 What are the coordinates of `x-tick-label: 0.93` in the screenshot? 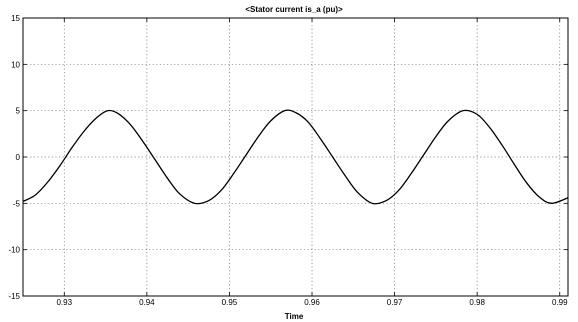 It's located at (64, 302).